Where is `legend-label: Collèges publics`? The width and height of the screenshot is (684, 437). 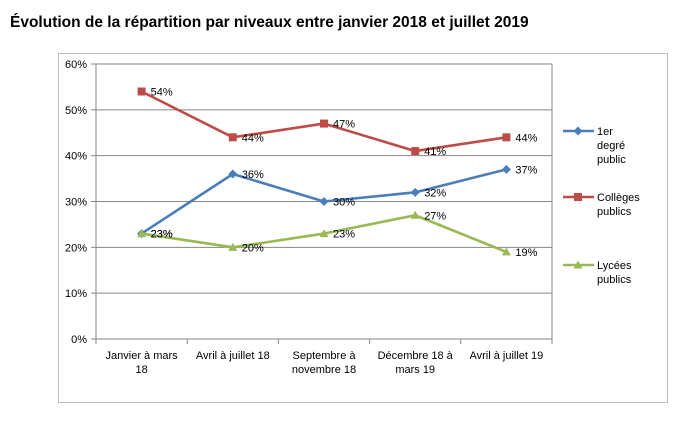
legend-label: Collèges publics is located at coordinates (618, 205).